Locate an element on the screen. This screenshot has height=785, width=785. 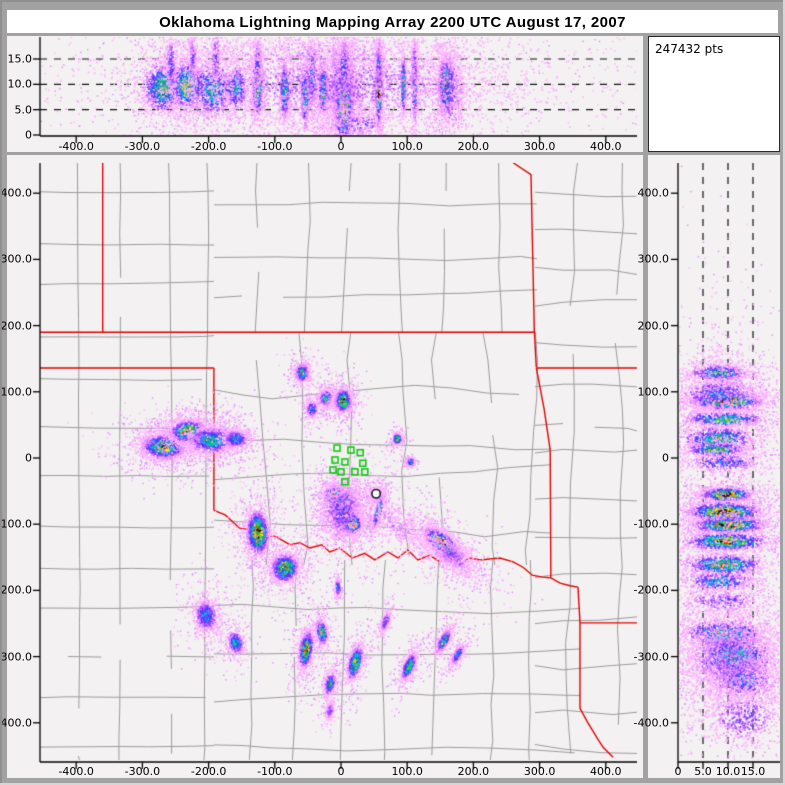
main-x-tick: -200.0 is located at coordinates (208, 771).